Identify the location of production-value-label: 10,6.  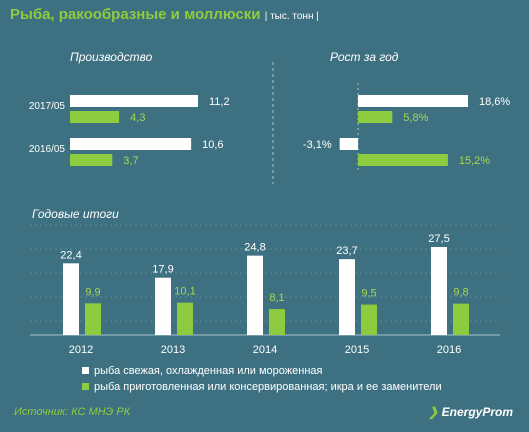
(212, 145).